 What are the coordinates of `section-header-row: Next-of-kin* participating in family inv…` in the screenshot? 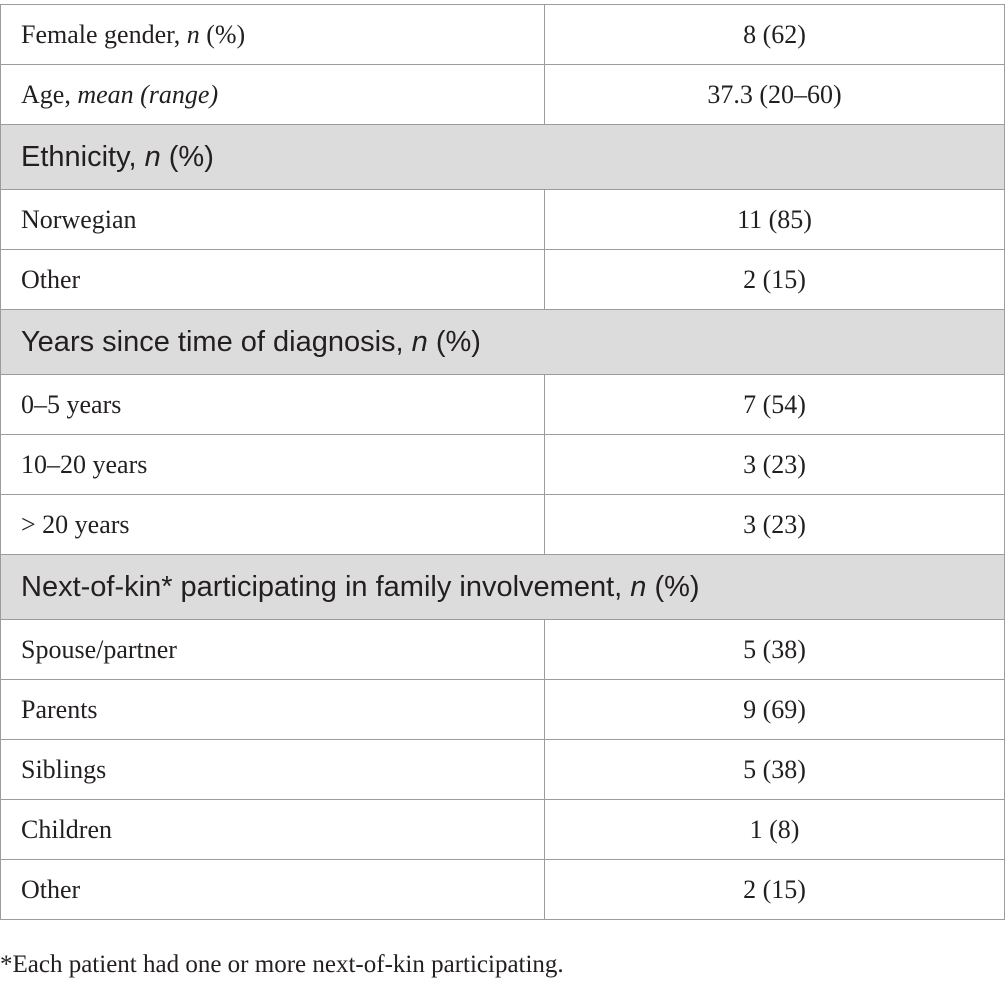 It's located at (502, 587).